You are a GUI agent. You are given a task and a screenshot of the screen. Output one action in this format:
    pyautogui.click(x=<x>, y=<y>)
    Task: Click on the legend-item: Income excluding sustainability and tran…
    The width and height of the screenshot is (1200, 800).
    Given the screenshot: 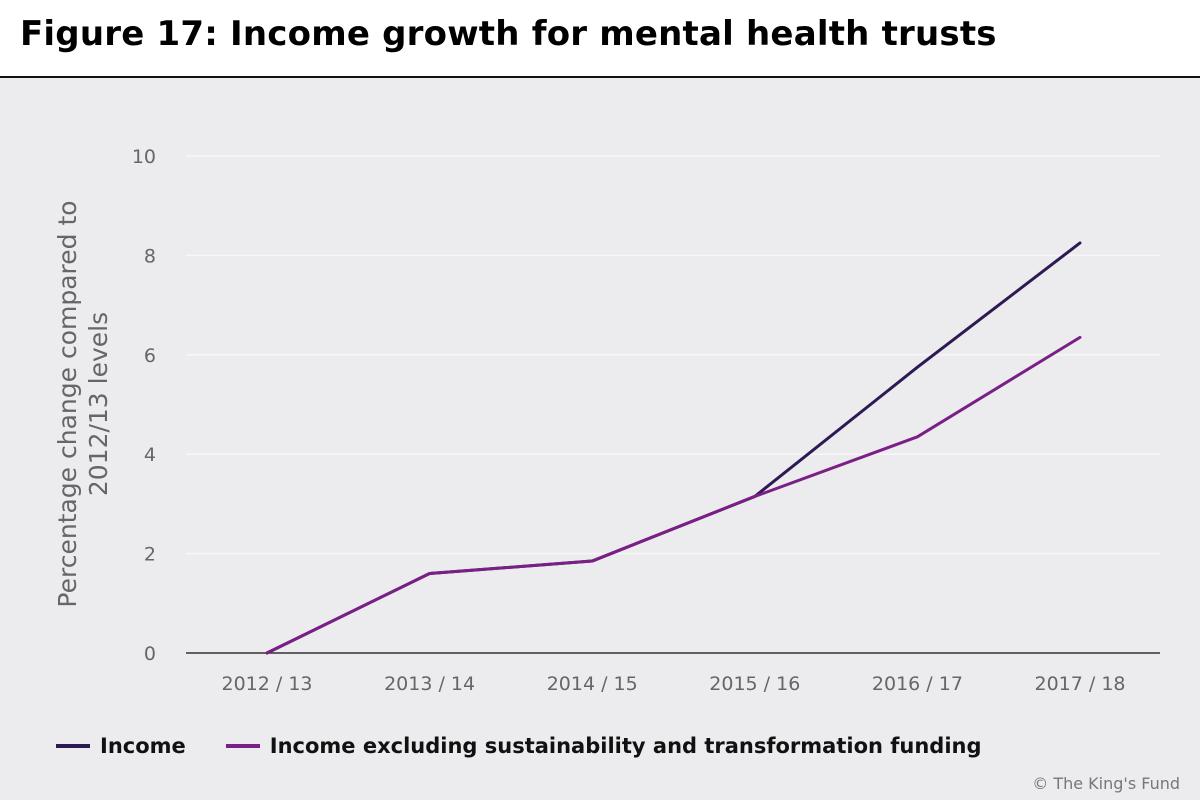 What is the action you would take?
    pyautogui.click(x=603, y=746)
    